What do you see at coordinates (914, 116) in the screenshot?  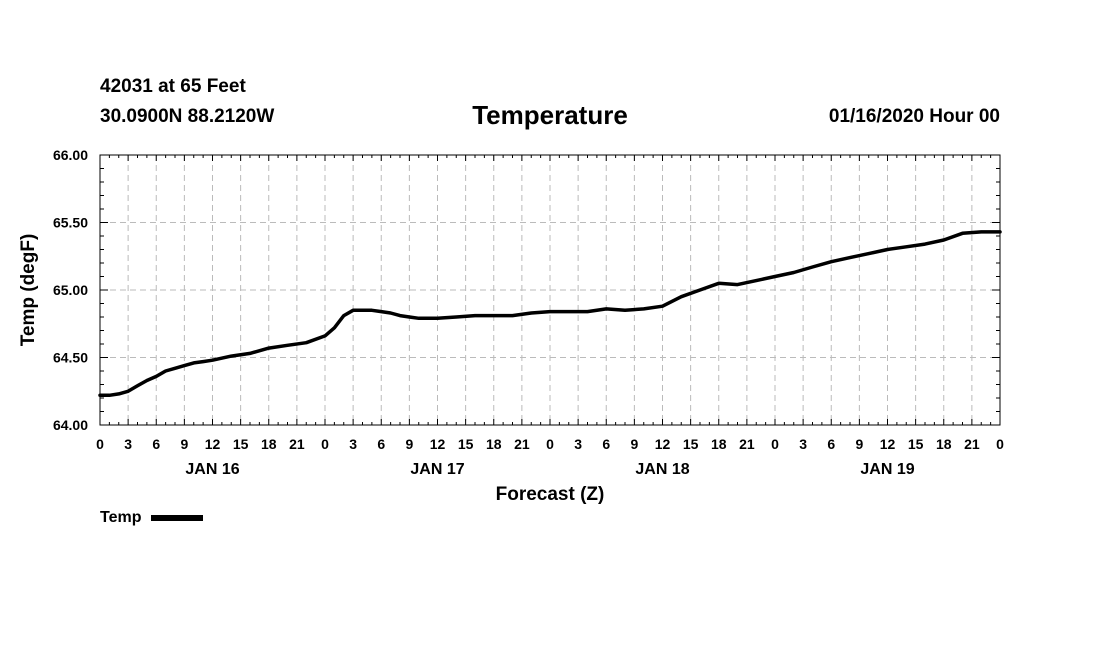 I see `run-time: 01/16/2020 Hour 00` at bounding box center [914, 116].